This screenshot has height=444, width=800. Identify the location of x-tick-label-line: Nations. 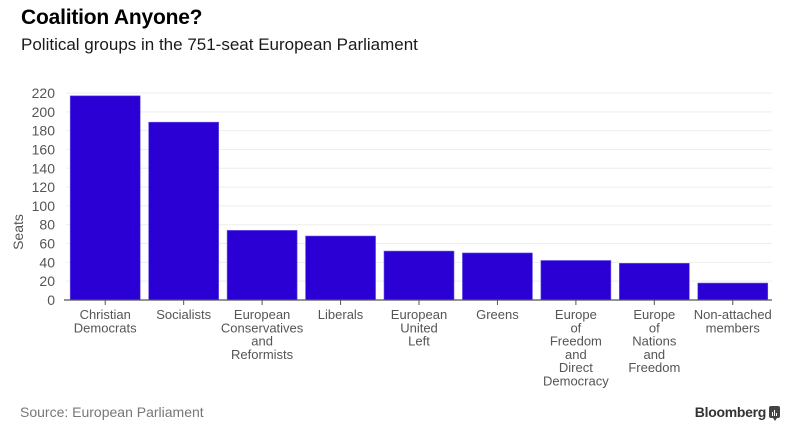
(654, 341).